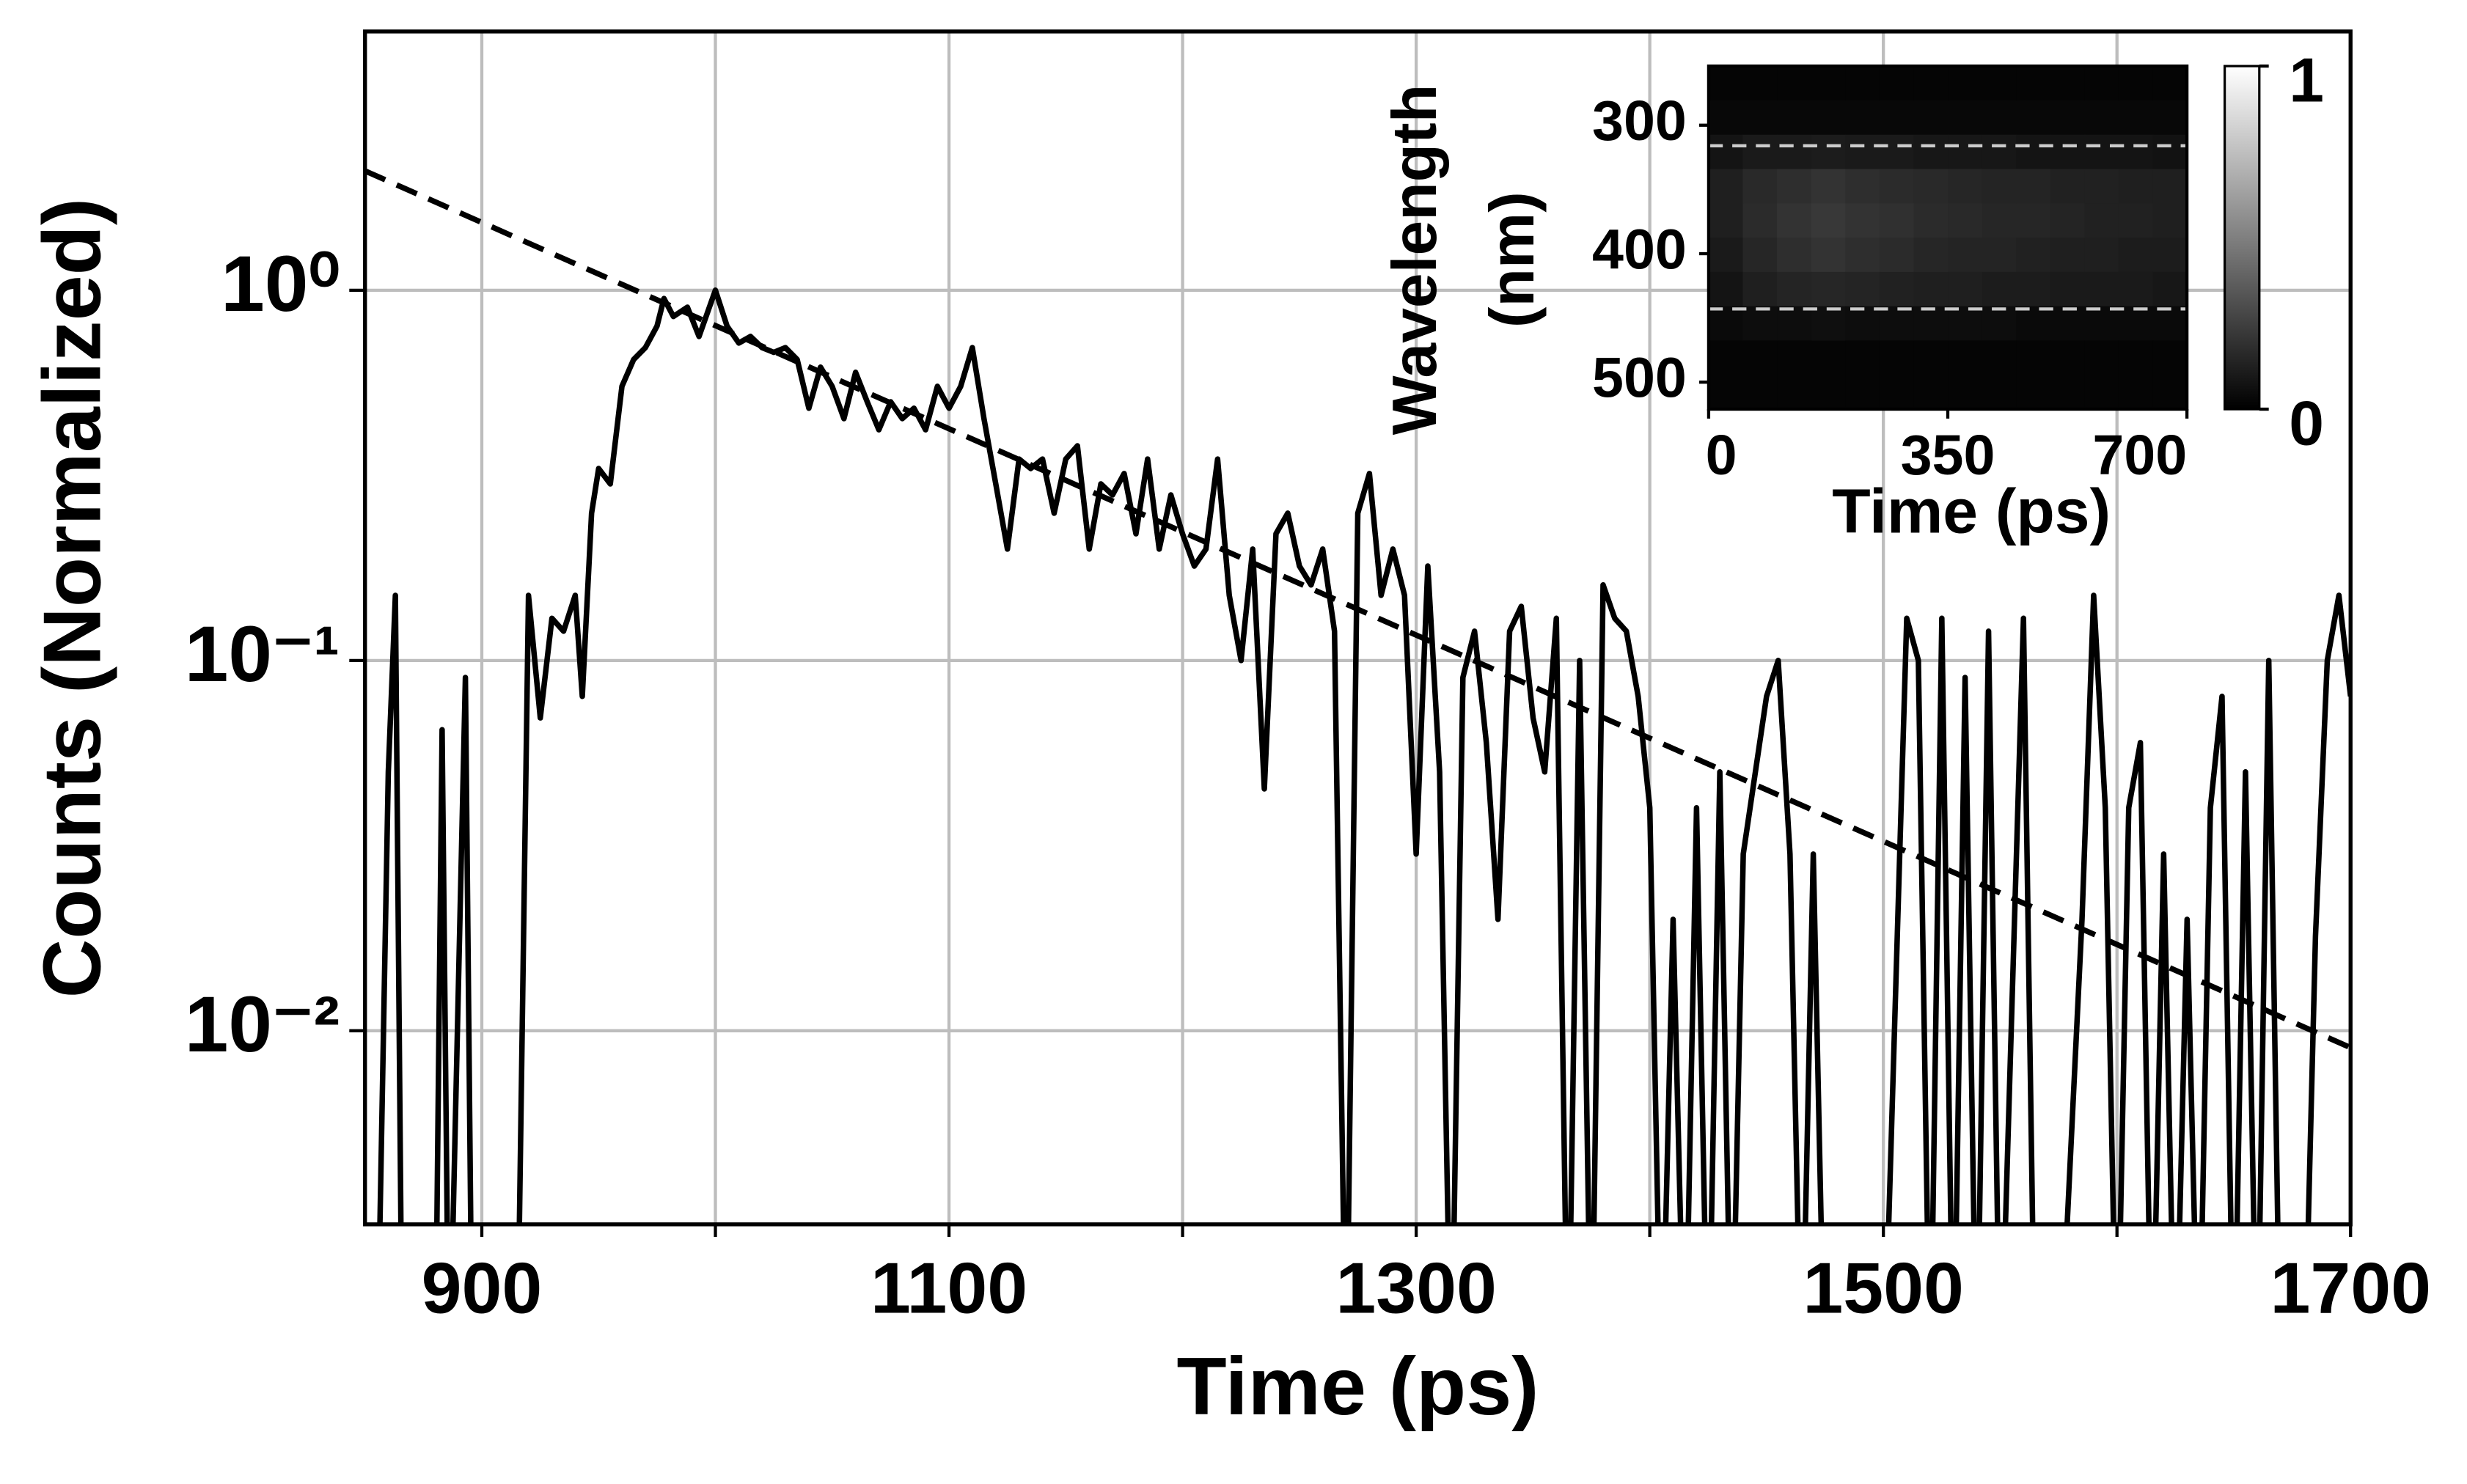 The image size is (2467, 1484). Describe the element at coordinates (482, 1287) in the screenshot. I see `x-tick-label: 900` at that location.